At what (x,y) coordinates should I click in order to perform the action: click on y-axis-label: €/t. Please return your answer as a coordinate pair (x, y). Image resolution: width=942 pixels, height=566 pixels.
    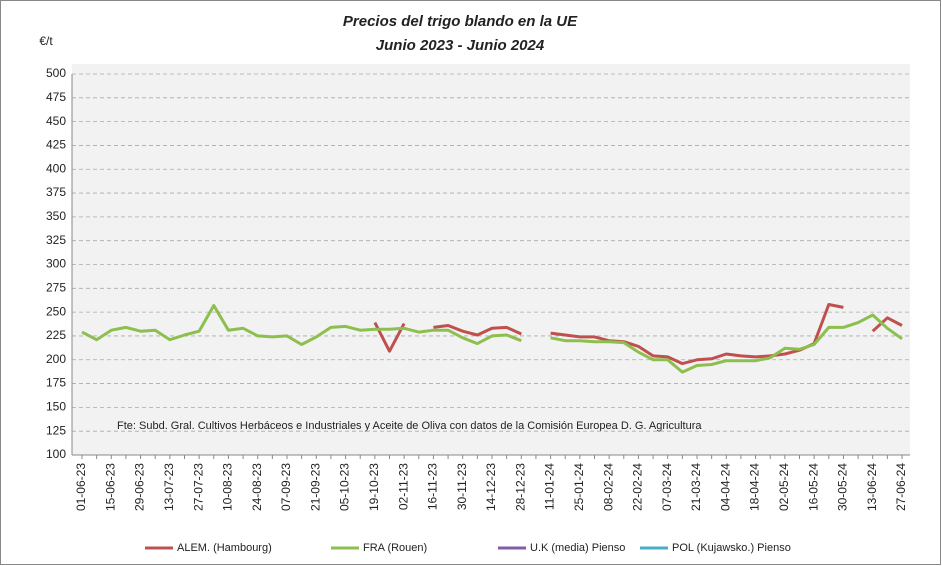
    Looking at the image, I should click on (46, 41).